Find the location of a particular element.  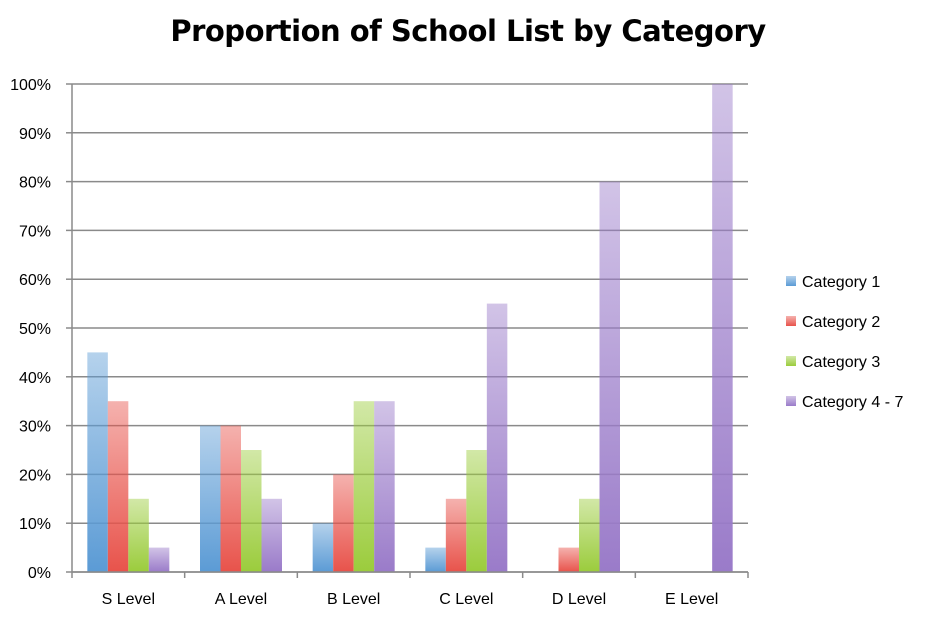

y-tick-label: 0% is located at coordinates (39, 573).